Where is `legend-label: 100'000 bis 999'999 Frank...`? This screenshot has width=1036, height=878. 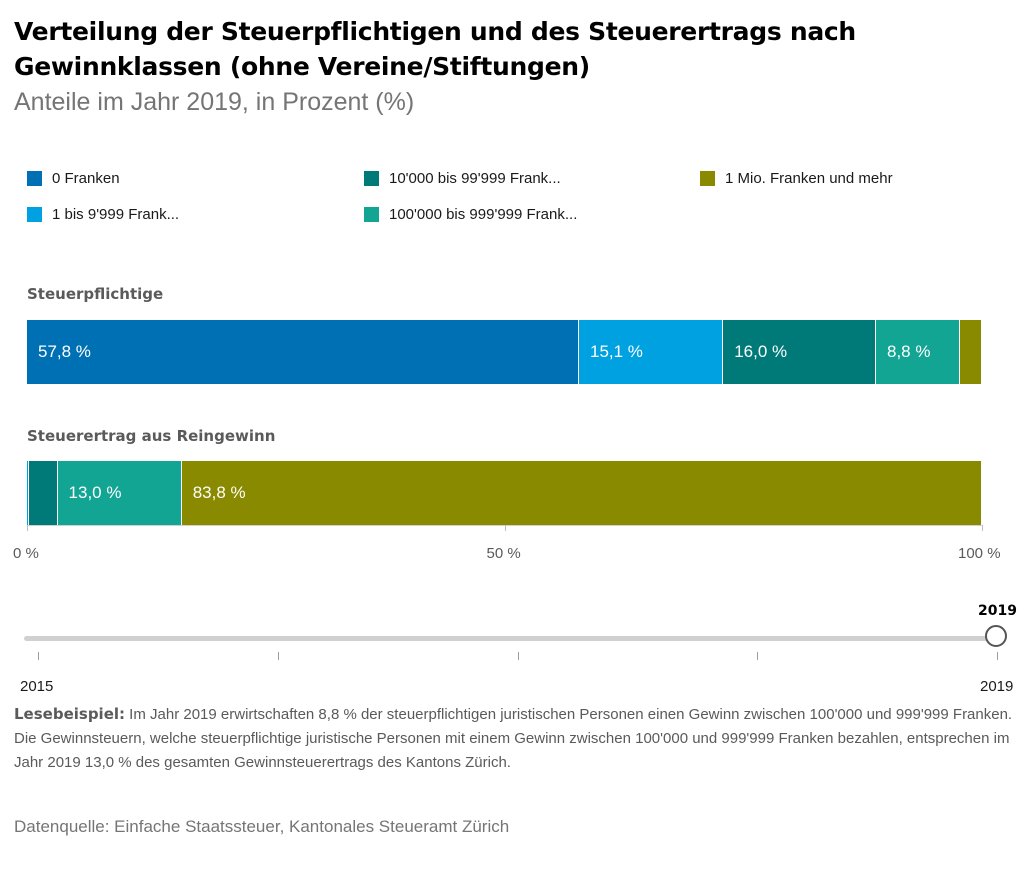
legend-label: 100'000 bis 999'999 Frank... is located at coordinates (483, 214).